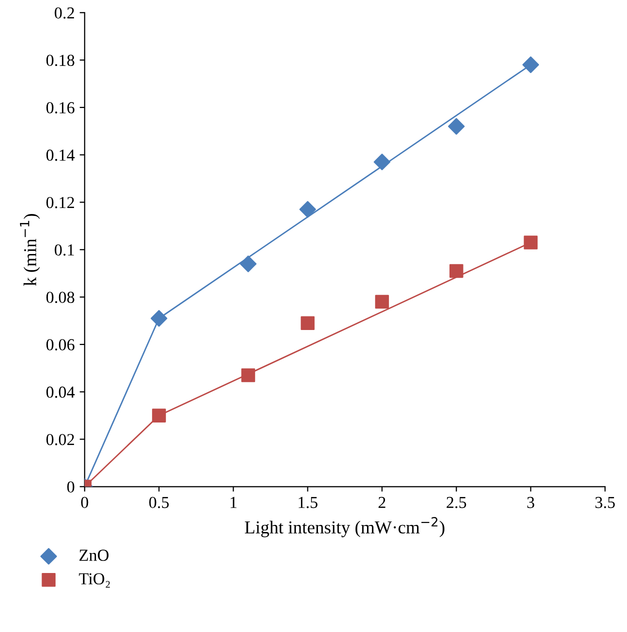  Describe the element at coordinates (233, 502) in the screenshot. I see `x-tick-label: 1` at that location.